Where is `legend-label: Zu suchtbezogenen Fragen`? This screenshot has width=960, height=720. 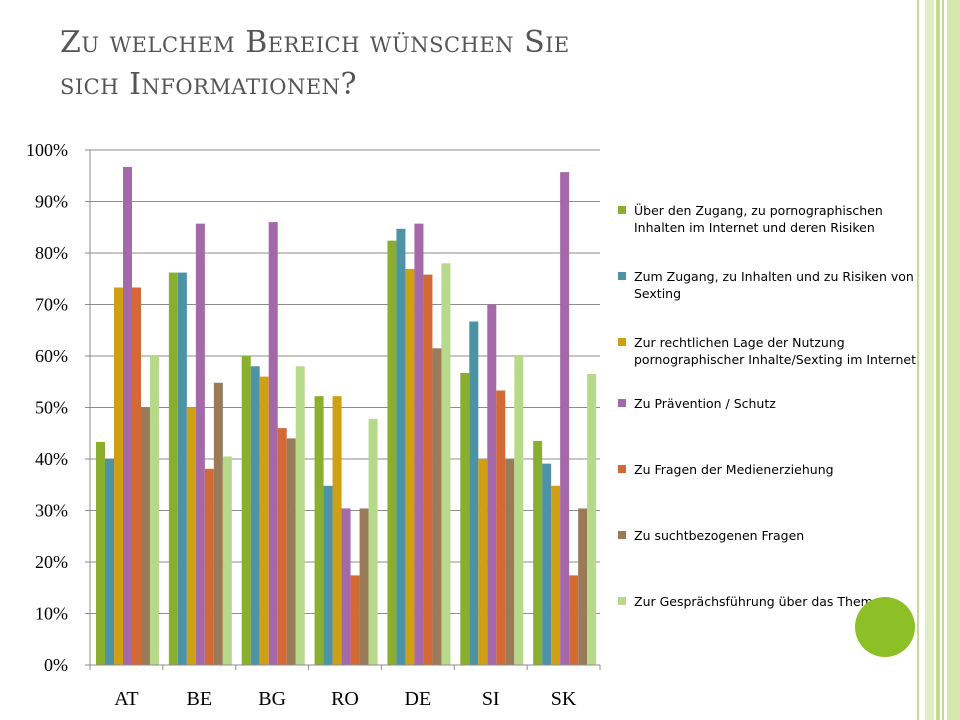 legend-label: Zu suchtbezogenen Fragen is located at coordinates (719, 535).